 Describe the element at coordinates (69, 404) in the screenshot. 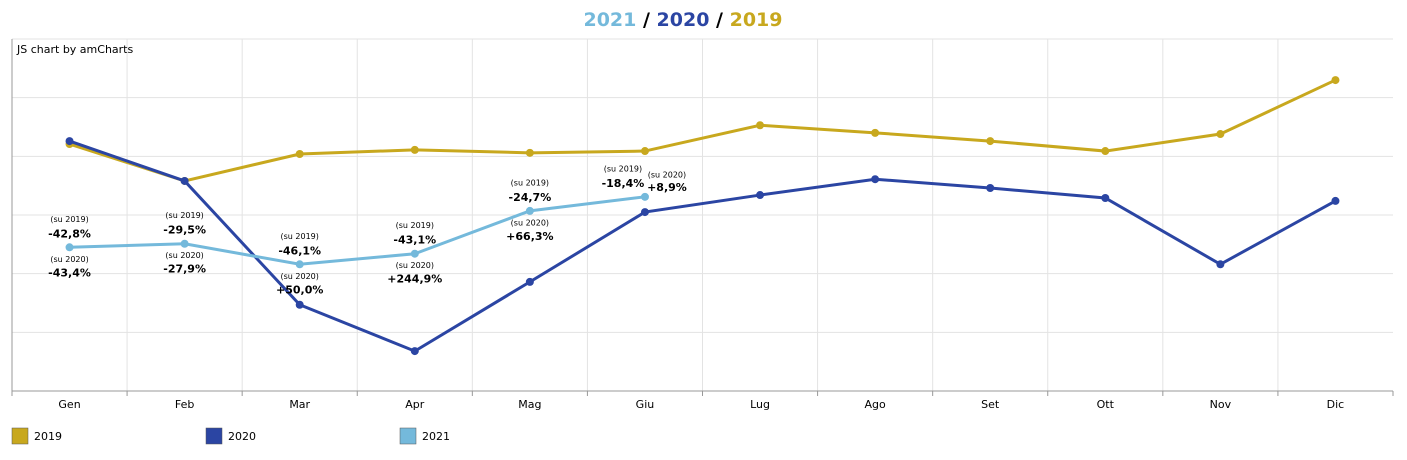

I see `x-tick-label: Gen` at that location.